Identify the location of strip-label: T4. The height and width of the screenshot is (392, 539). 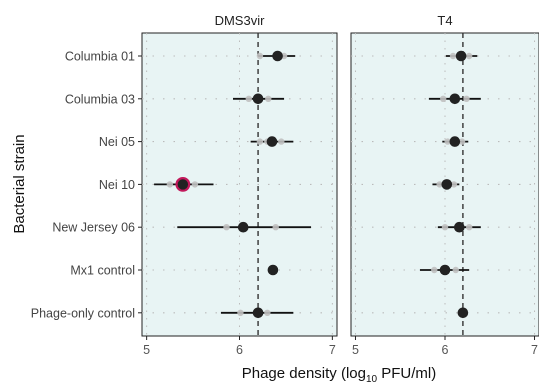
(444, 20).